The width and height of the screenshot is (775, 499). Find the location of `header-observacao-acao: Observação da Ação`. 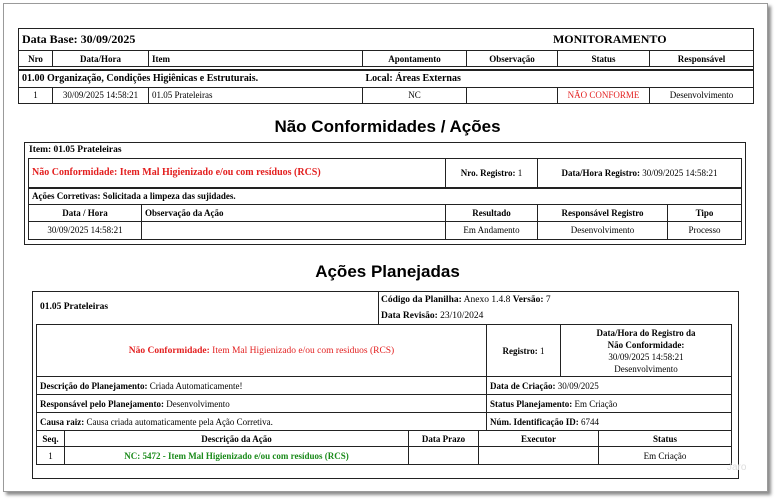

header-observacao-acao: Observação da Ação is located at coordinates (293, 212).